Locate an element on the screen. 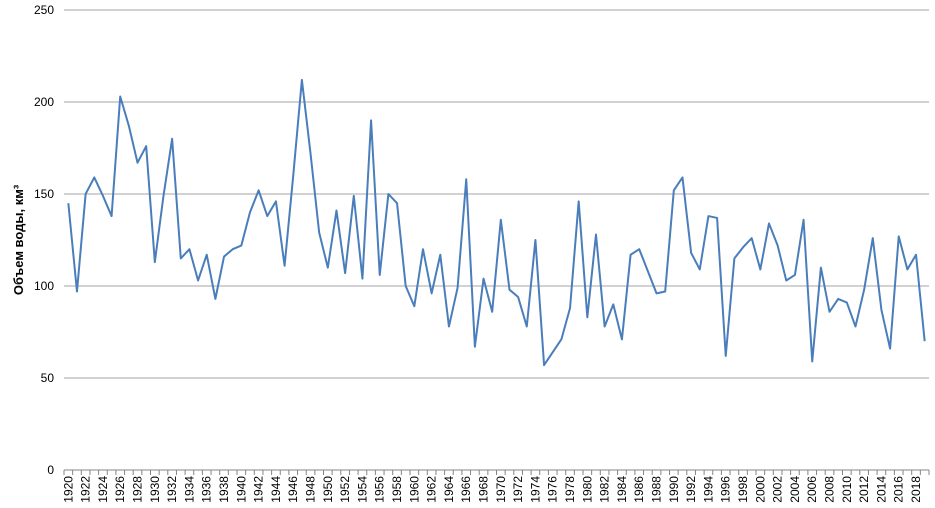 This screenshot has width=935, height=508. x-tick-label: 1990 is located at coordinates (674, 489).